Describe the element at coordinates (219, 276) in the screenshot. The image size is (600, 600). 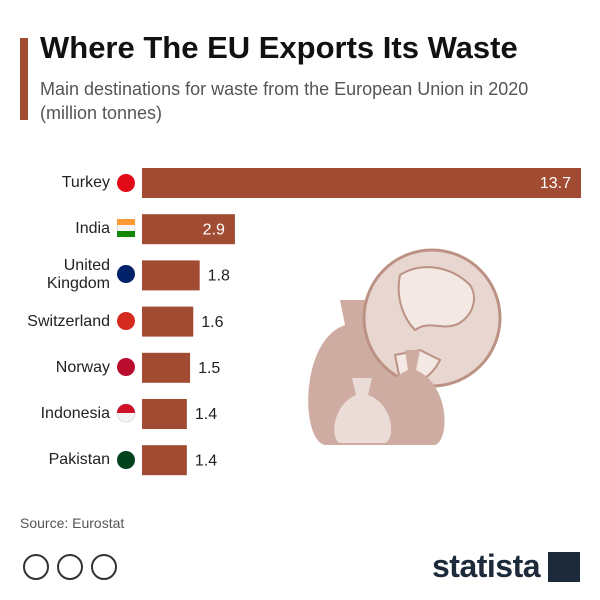
I see `value-label: 1.8` at that location.